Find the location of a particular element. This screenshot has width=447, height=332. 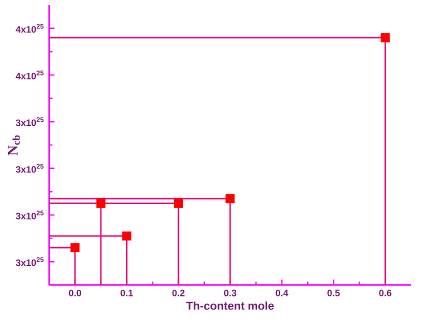

x-tick-label: 0.5 is located at coordinates (333, 293).